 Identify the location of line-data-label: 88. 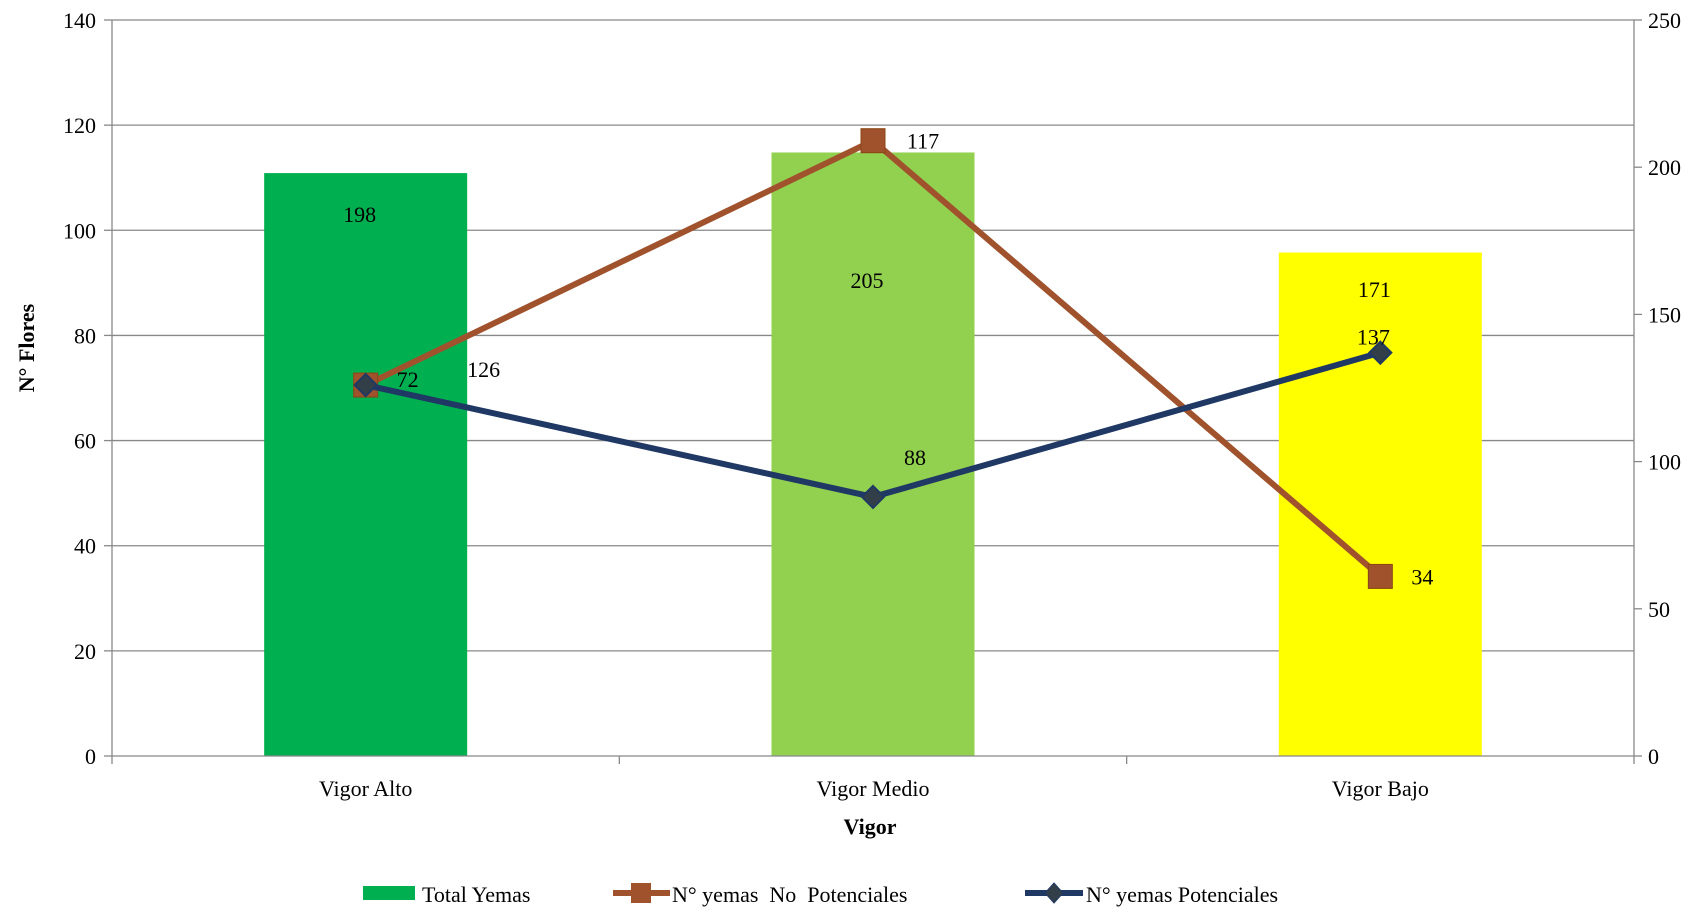
(915, 457).